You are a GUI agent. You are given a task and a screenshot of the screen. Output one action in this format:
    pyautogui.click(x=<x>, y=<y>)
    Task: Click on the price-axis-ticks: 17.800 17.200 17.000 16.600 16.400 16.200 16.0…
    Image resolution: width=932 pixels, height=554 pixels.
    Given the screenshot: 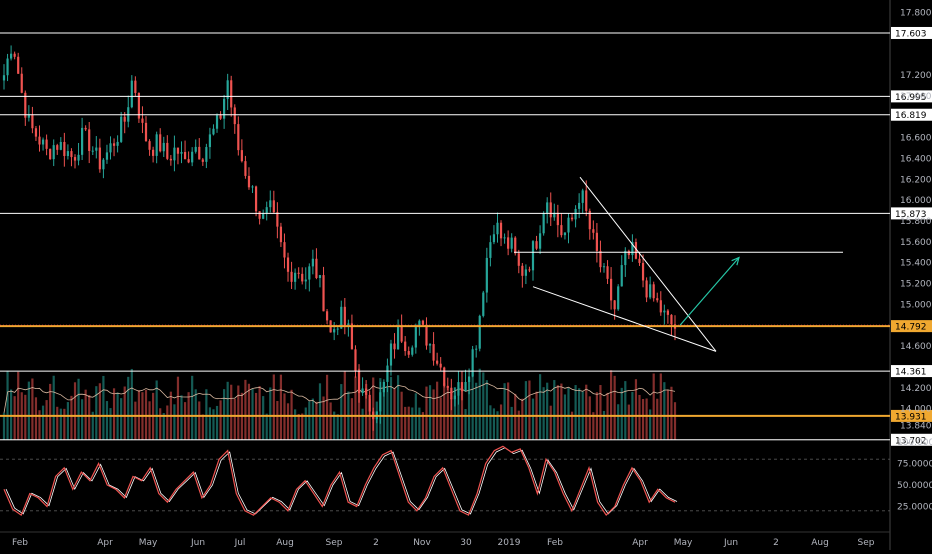 What is the action you would take?
    pyautogui.click(x=916, y=219)
    